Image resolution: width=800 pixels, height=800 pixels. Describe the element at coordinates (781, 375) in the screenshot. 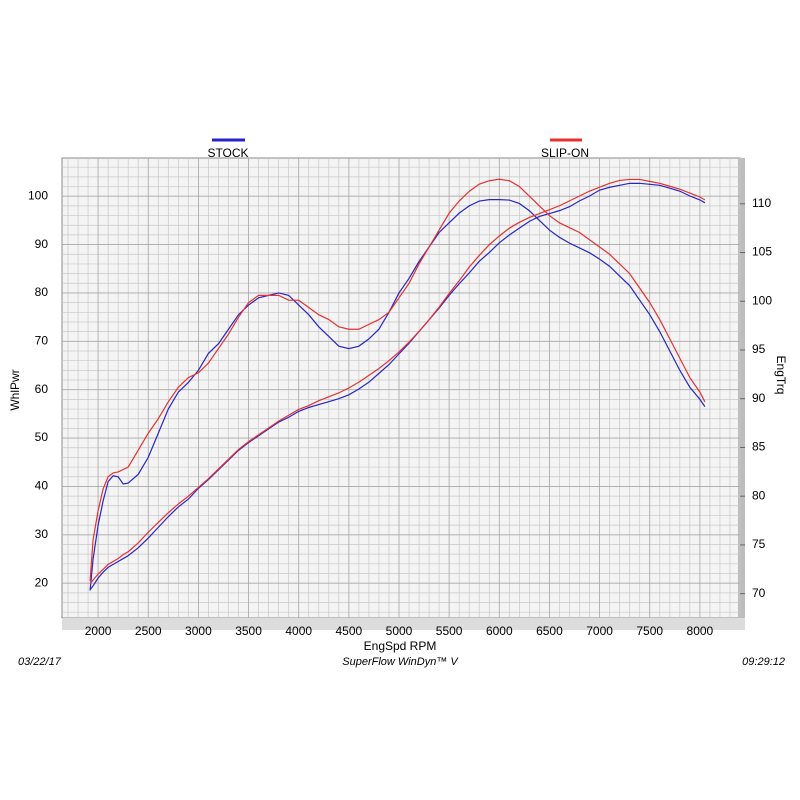

I see `y2-axis-label: EngTrq` at that location.